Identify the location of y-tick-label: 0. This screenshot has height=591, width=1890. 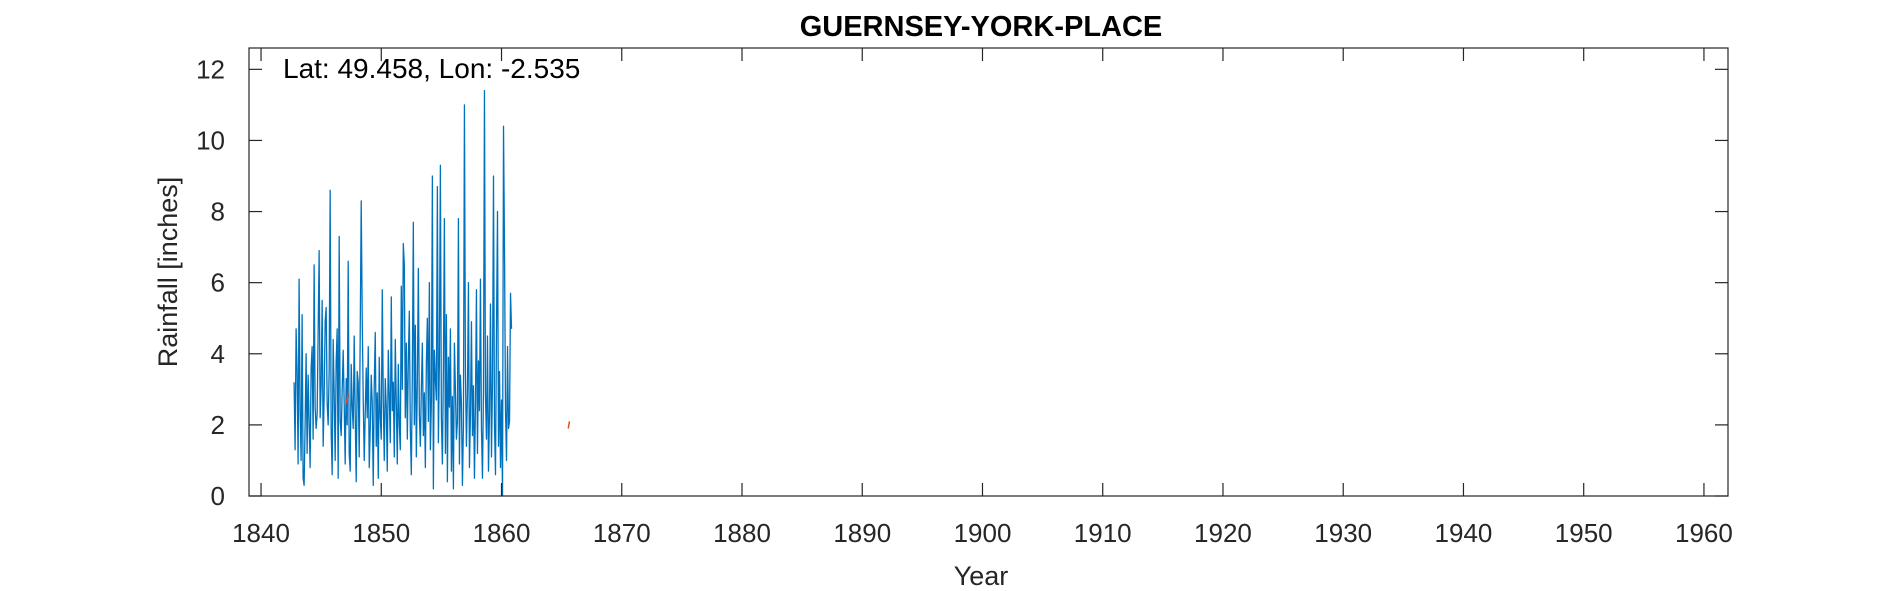
(218, 496).